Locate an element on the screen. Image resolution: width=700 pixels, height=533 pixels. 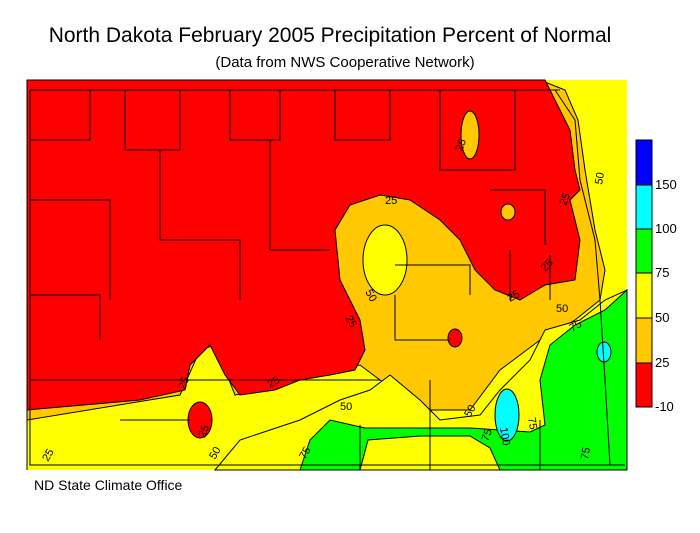
legend: 150 100 75 50 25 -10 is located at coordinates (656, 276).